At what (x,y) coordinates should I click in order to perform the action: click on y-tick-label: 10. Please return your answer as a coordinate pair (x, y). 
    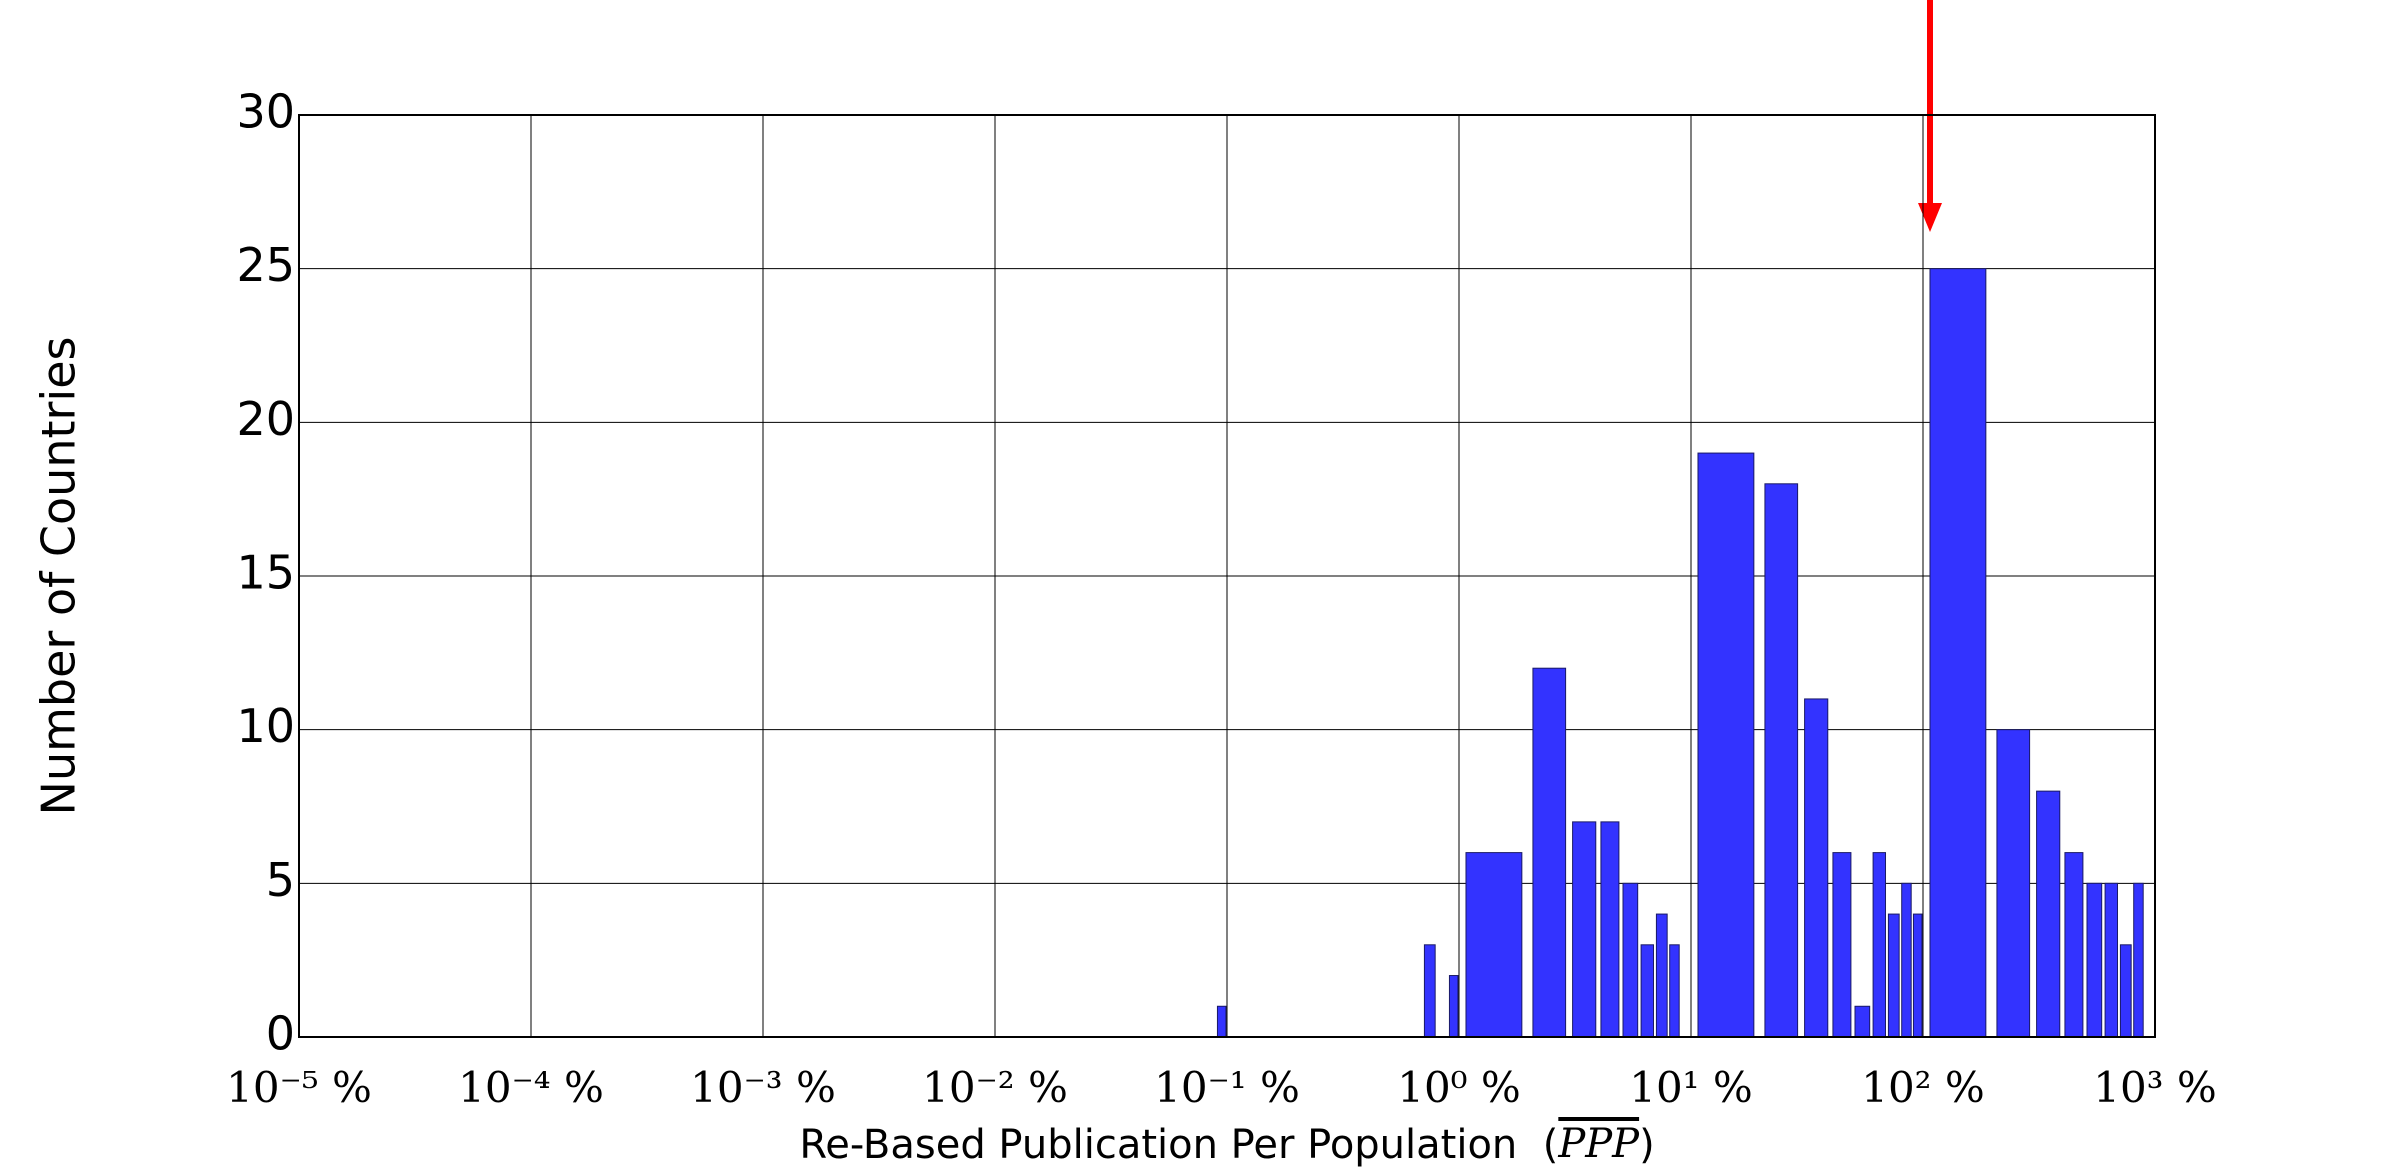
    Looking at the image, I should click on (265, 726).